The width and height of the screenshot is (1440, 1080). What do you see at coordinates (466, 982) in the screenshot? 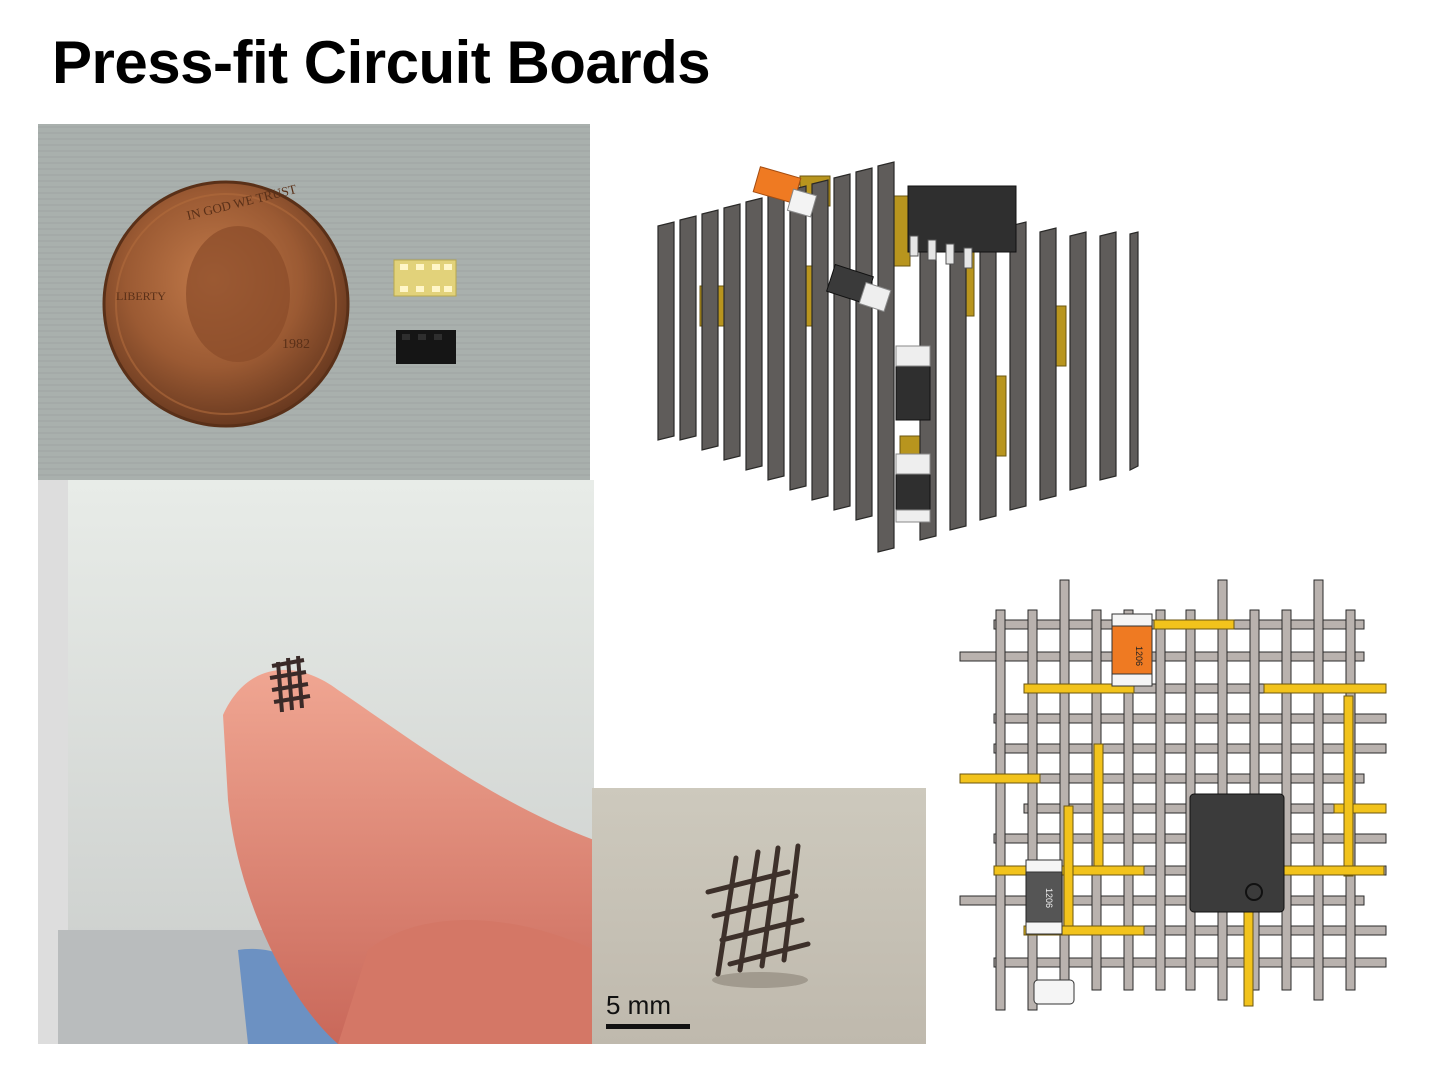
I see `second-finger` at bounding box center [466, 982].